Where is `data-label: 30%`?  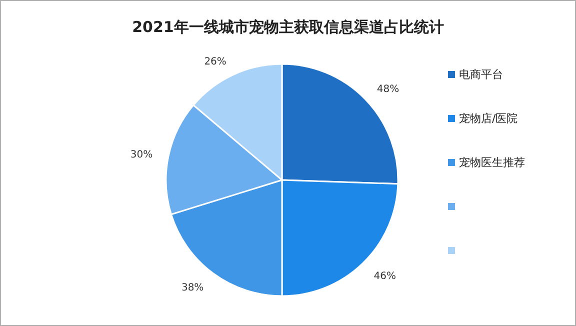 data-label: 30% is located at coordinates (141, 155).